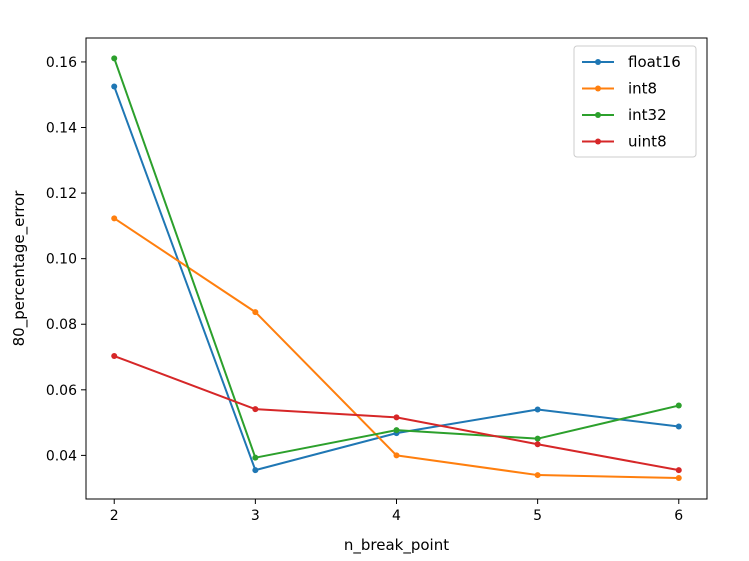  What do you see at coordinates (61, 63) in the screenshot?
I see `y-tick-label: 0.16` at bounding box center [61, 63].